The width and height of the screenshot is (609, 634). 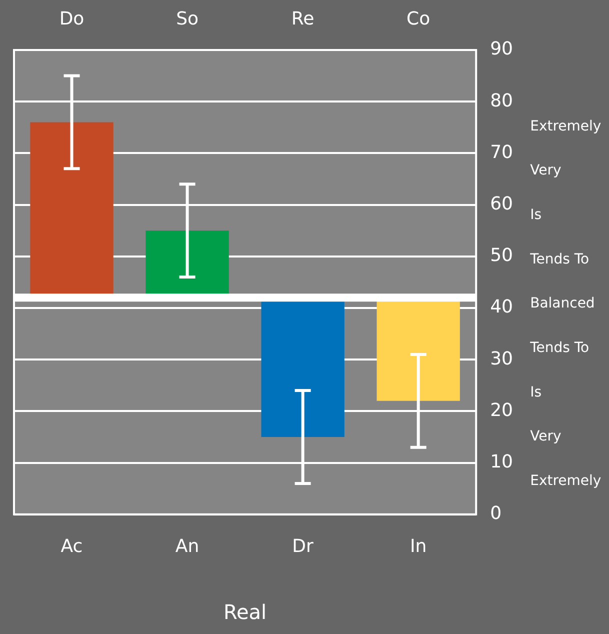 I want to click on text: Co, so click(x=418, y=19).